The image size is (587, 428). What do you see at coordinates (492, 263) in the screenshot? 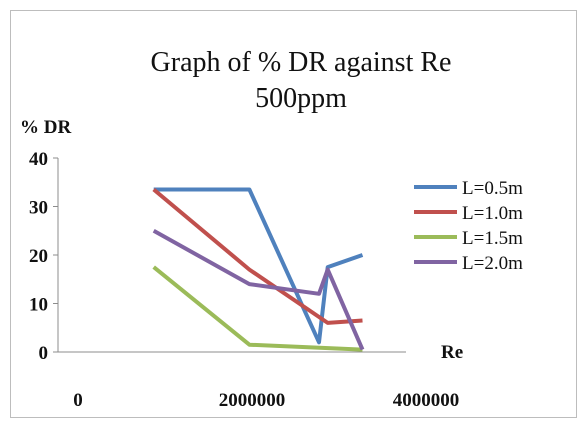
I see `legend-label: L=2.0m` at bounding box center [492, 263].